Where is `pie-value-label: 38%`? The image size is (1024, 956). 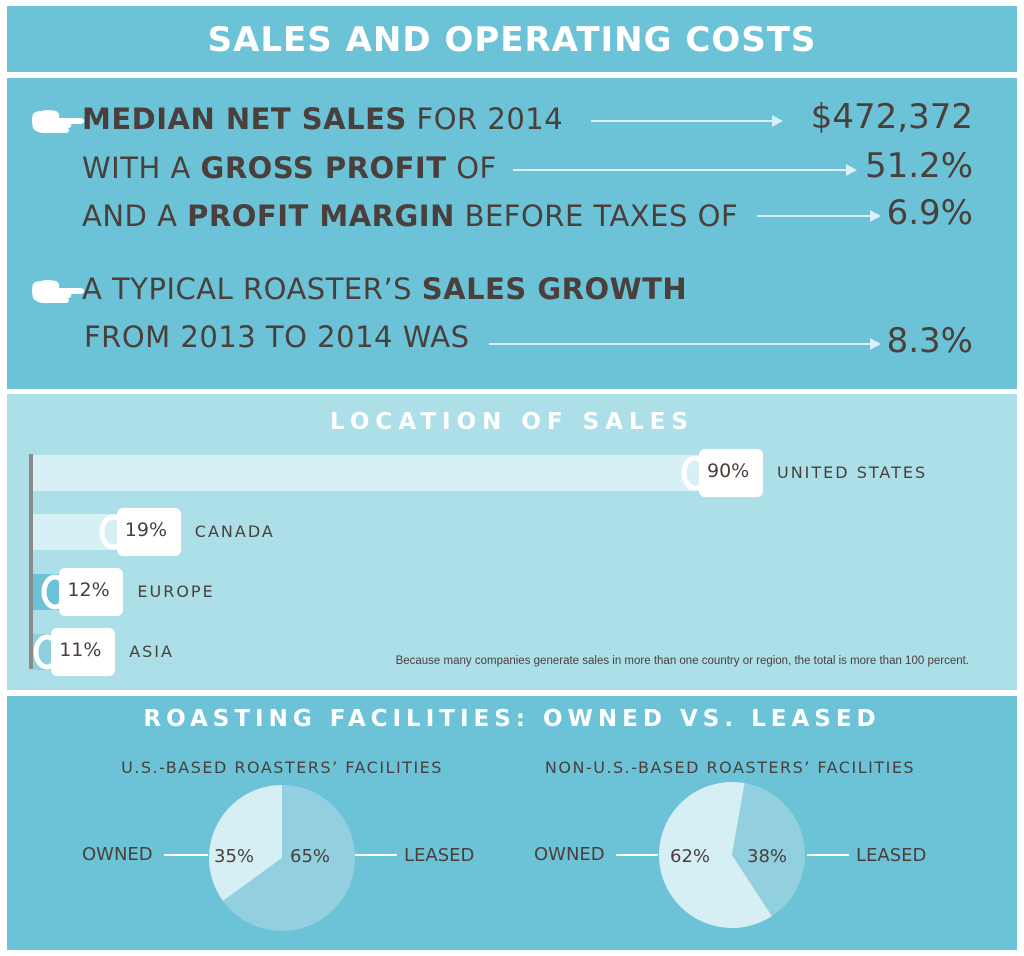
pie-value-label: 38% is located at coordinates (767, 856).